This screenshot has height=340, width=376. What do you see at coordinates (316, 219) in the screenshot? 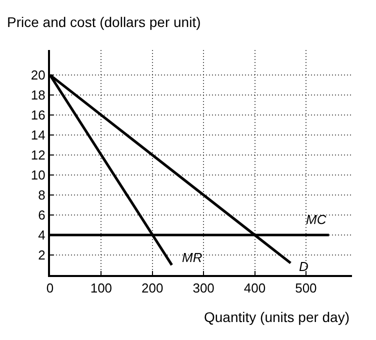
I see `series-label: MC` at bounding box center [316, 219].